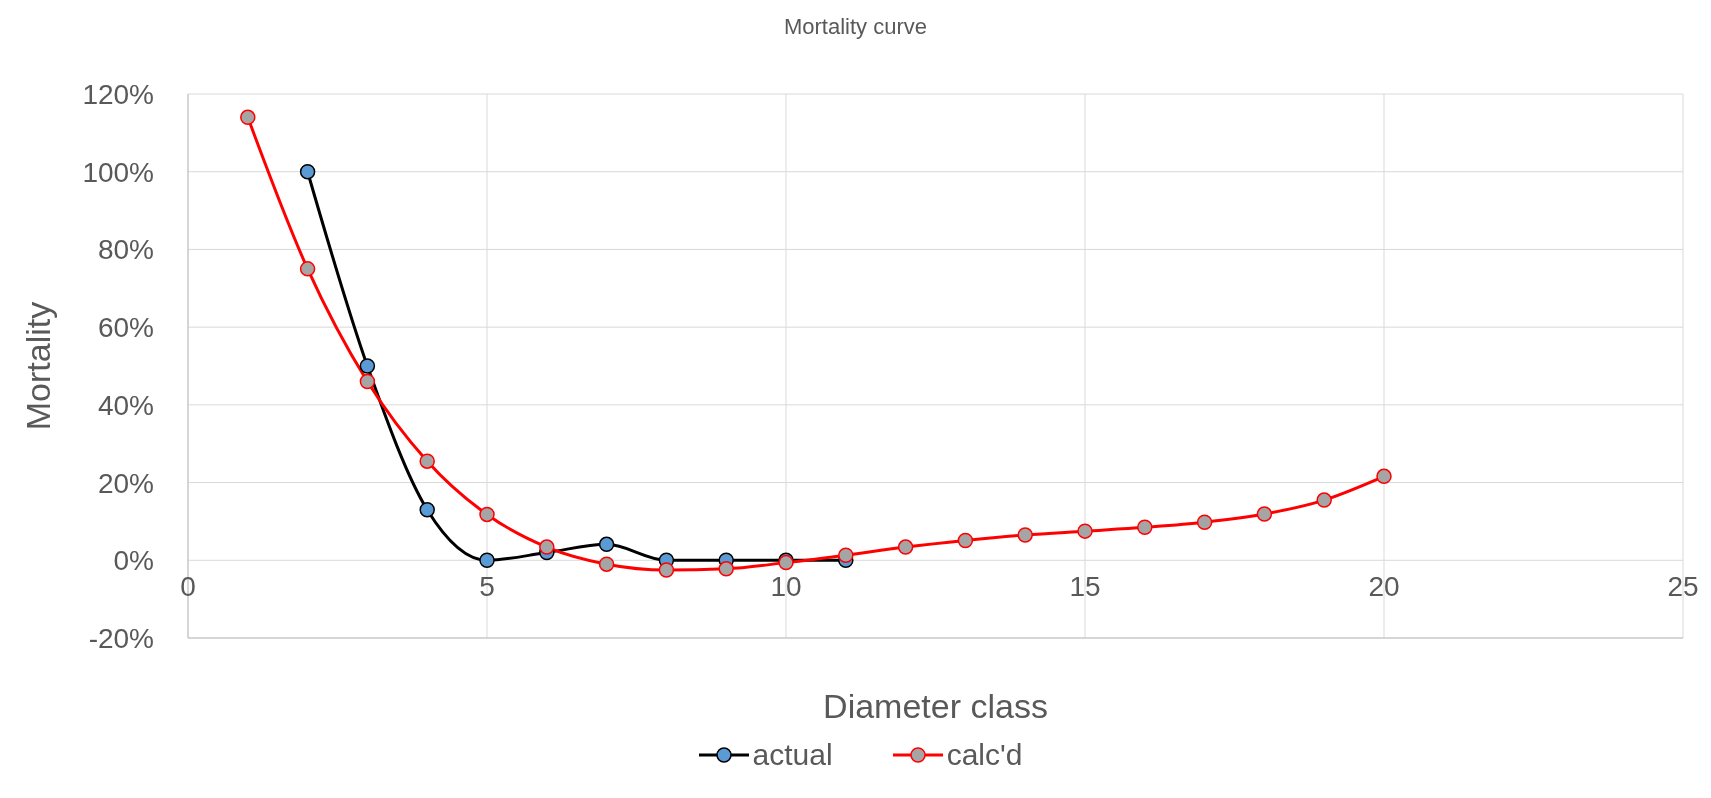  What do you see at coordinates (118, 172) in the screenshot?
I see `y-tick-label: 100%` at bounding box center [118, 172].